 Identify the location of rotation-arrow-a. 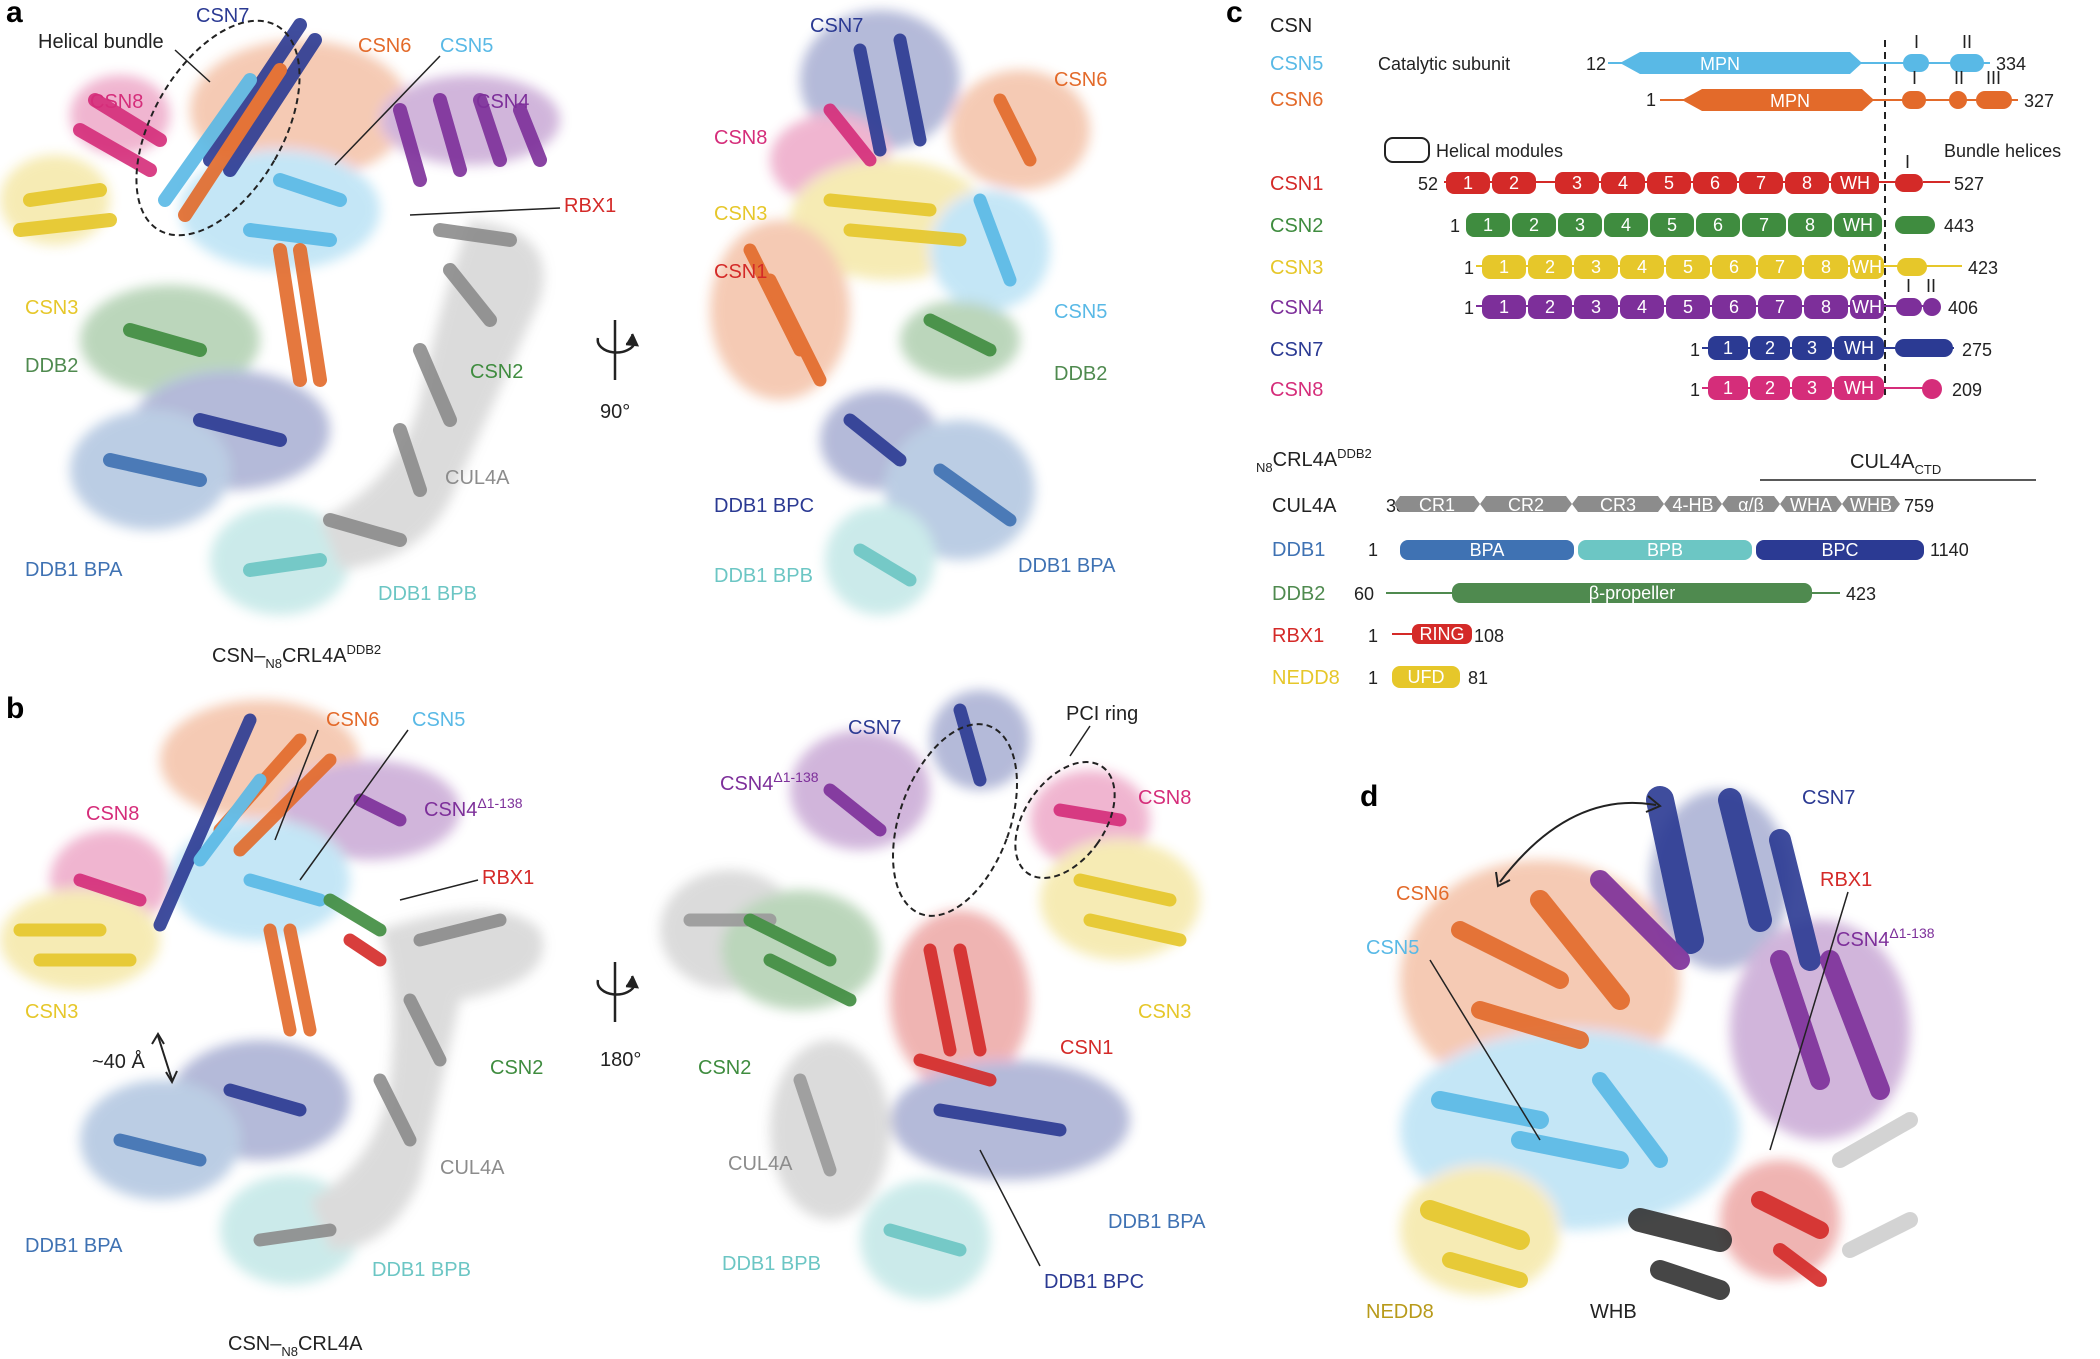
(618, 350).